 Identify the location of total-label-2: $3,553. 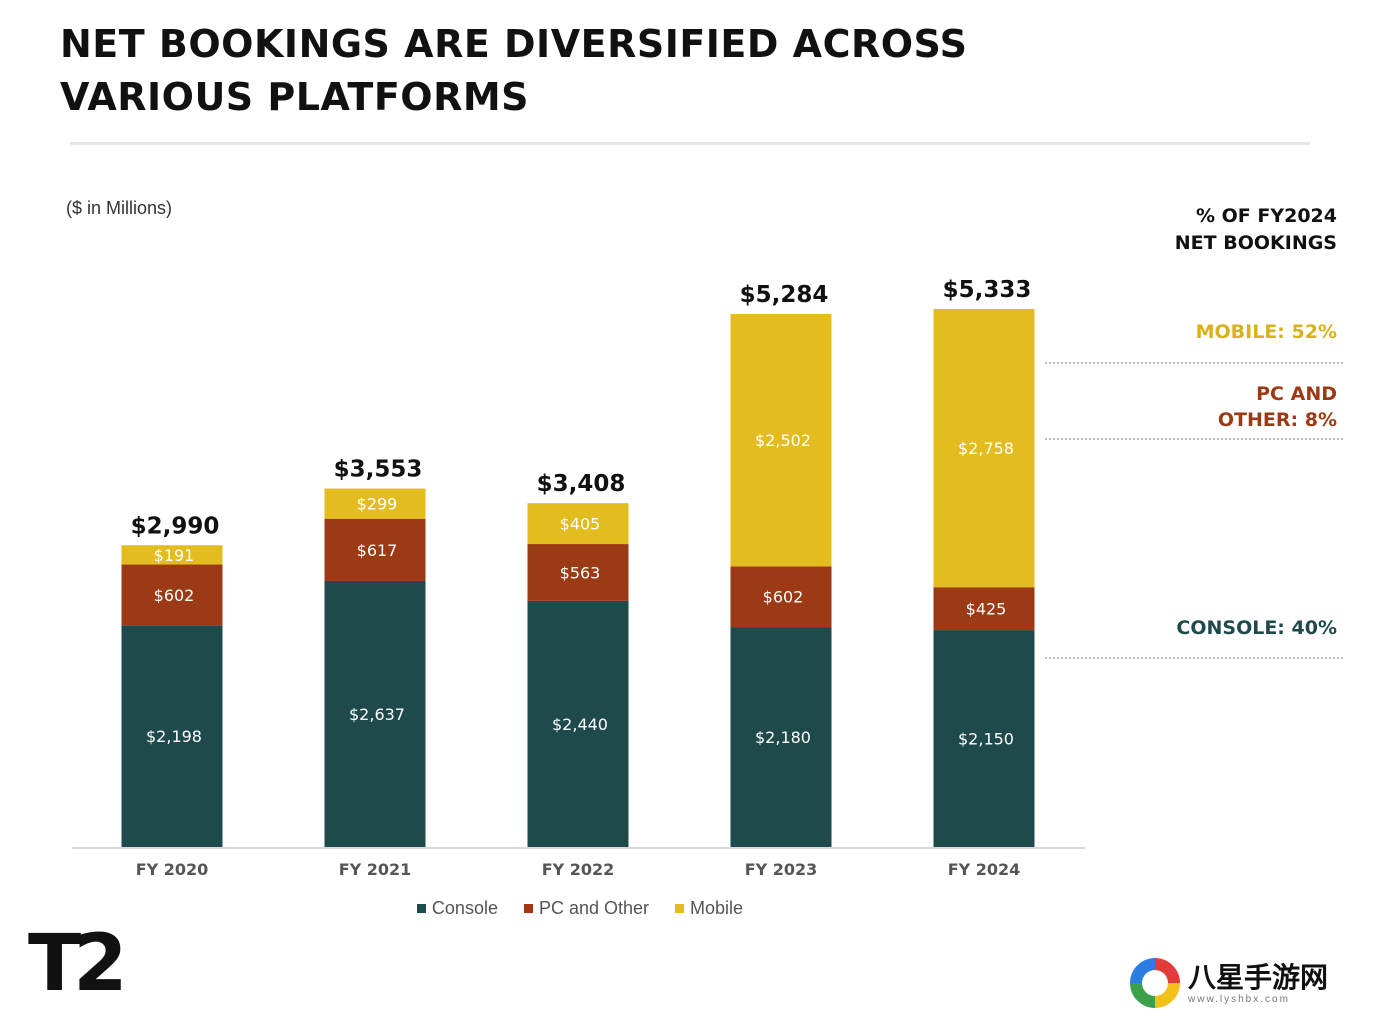
(378, 470).